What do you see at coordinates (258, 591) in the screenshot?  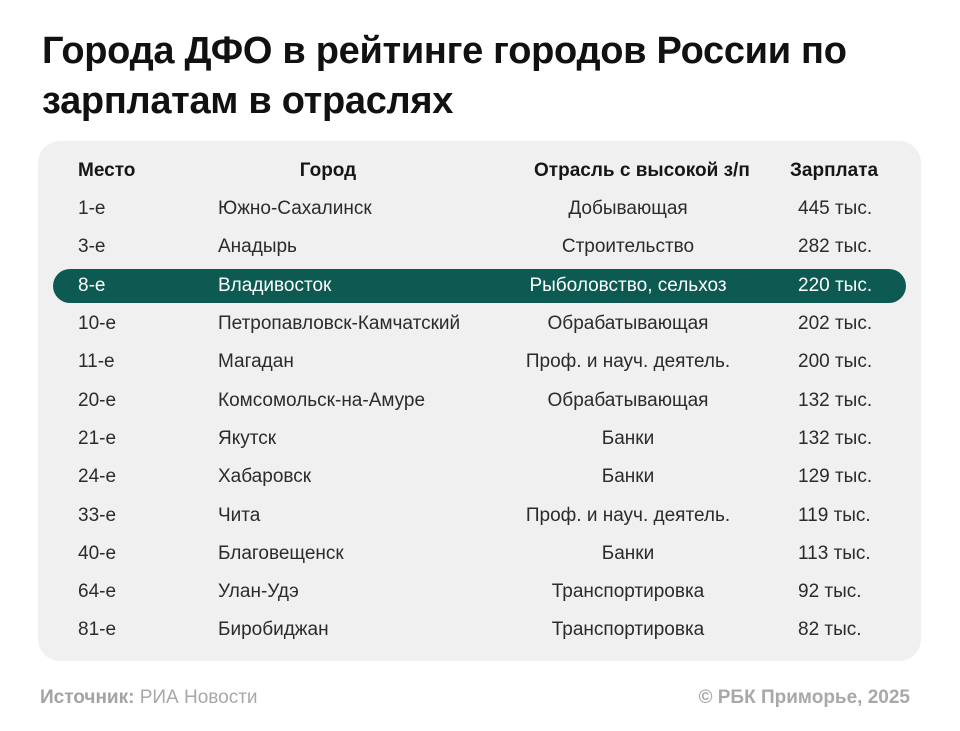 I see `row-city: Улан-Удэ` at bounding box center [258, 591].